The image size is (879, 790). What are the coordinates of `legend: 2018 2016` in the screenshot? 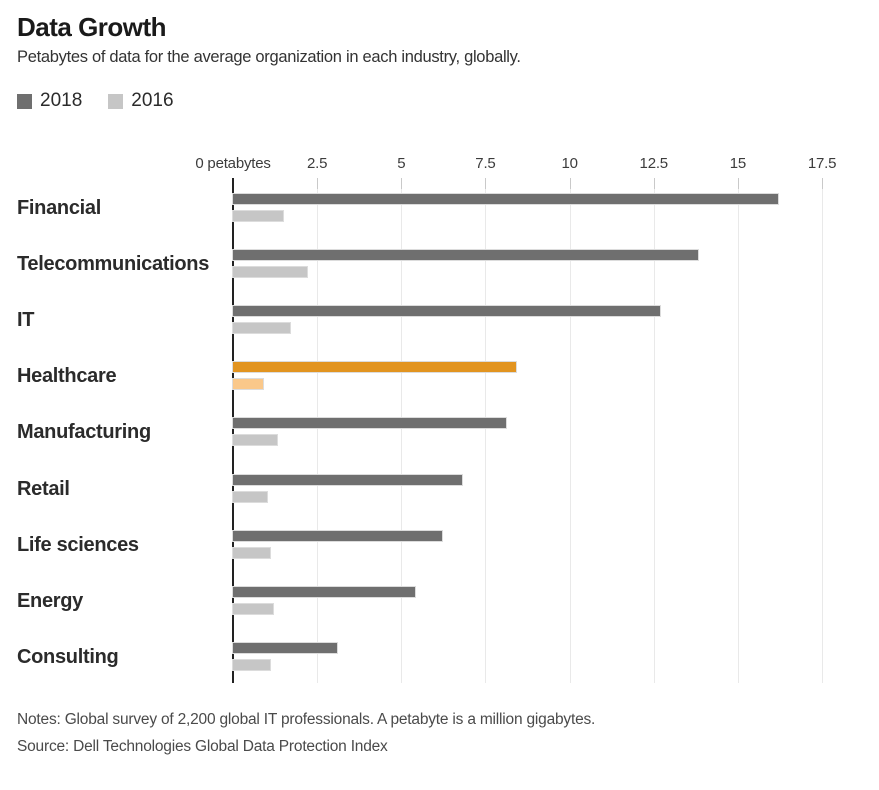 It's located at (95, 101).